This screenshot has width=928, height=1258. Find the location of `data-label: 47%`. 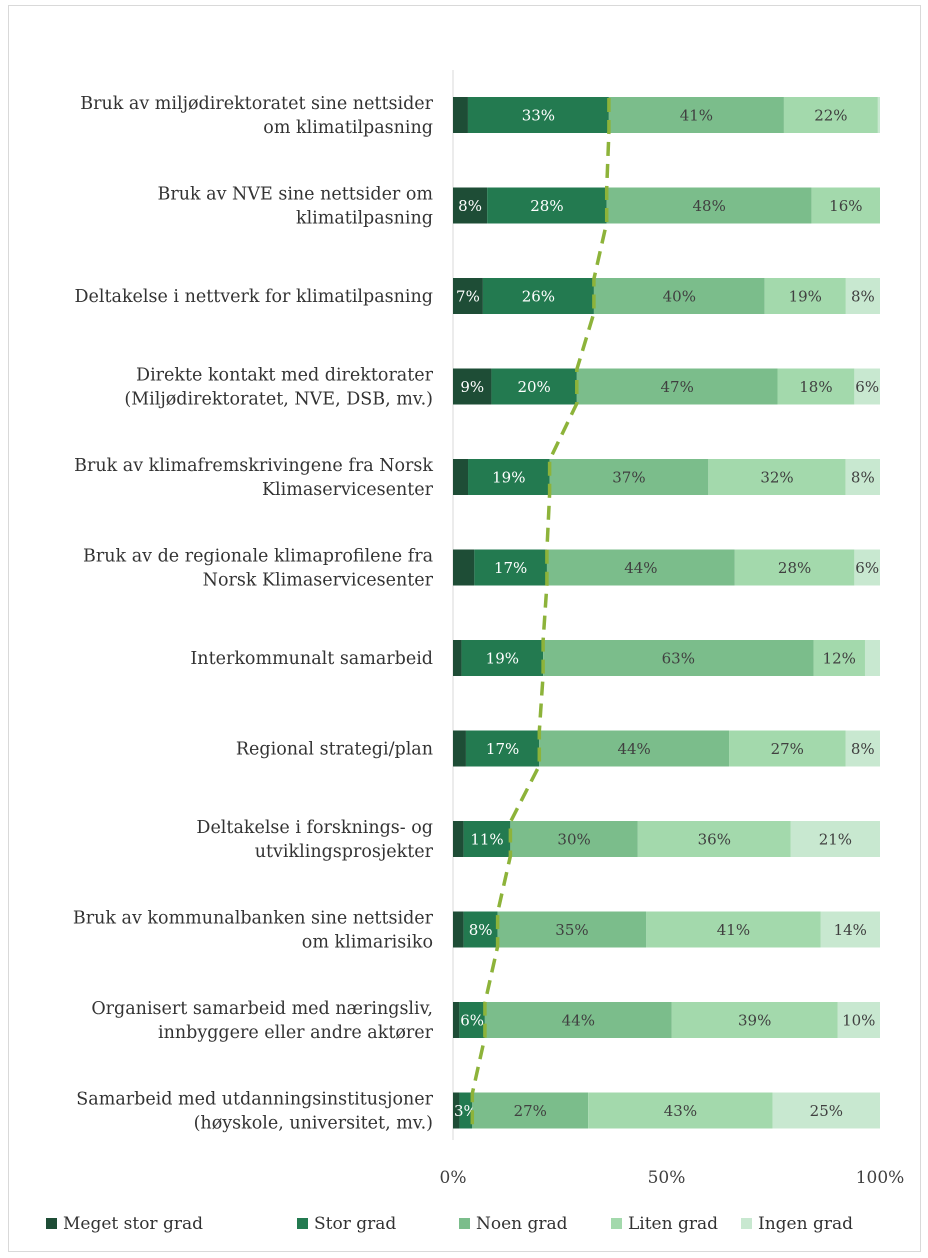

data-label: 47% is located at coordinates (677, 387).